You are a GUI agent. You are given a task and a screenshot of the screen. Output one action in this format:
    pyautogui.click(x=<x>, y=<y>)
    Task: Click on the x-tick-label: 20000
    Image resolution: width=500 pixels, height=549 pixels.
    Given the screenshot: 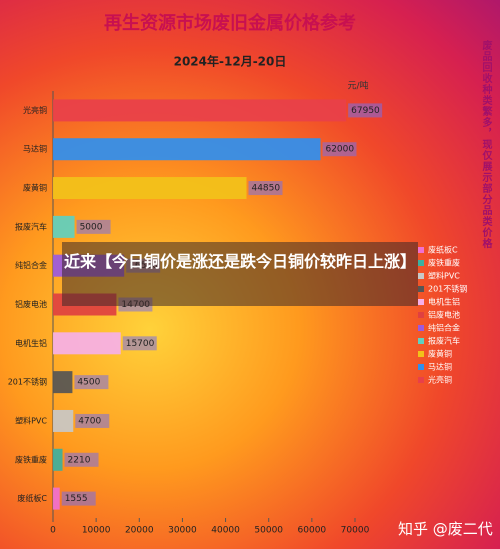 What is the action you would take?
    pyautogui.click(x=139, y=531)
    